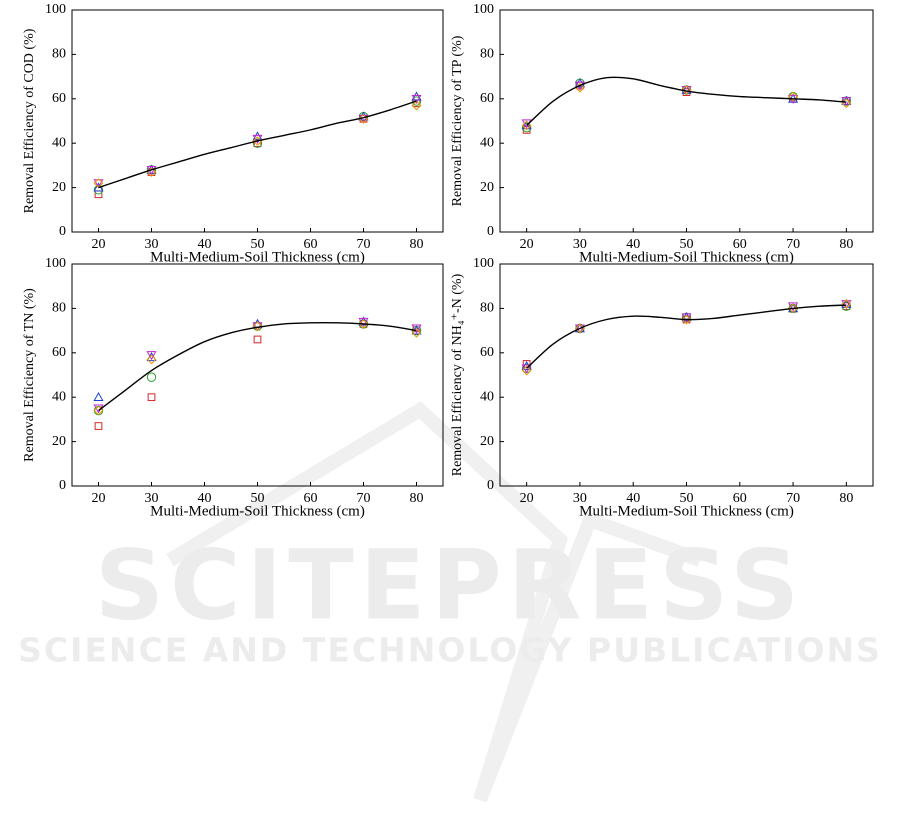 The width and height of the screenshot is (901, 836). What do you see at coordinates (450, 585) in the screenshot?
I see `watermark-title: SCITEPRESS` at bounding box center [450, 585].